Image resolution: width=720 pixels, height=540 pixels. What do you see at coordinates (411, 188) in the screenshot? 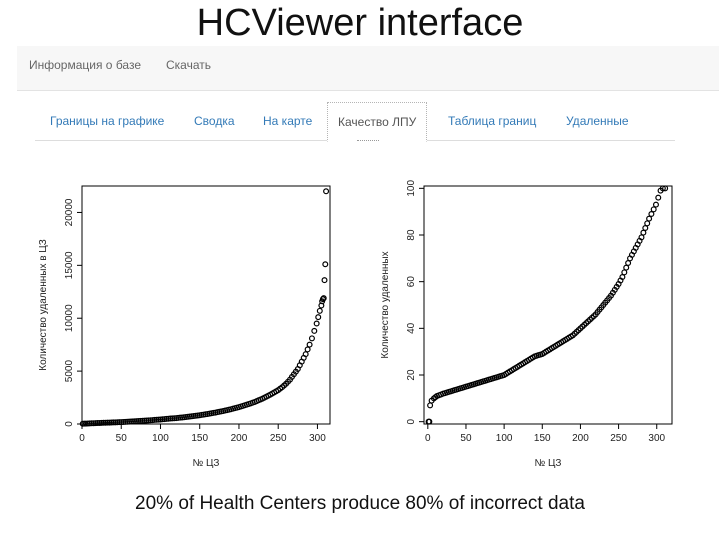
I see `y-tick-label: 100` at bounding box center [411, 188].